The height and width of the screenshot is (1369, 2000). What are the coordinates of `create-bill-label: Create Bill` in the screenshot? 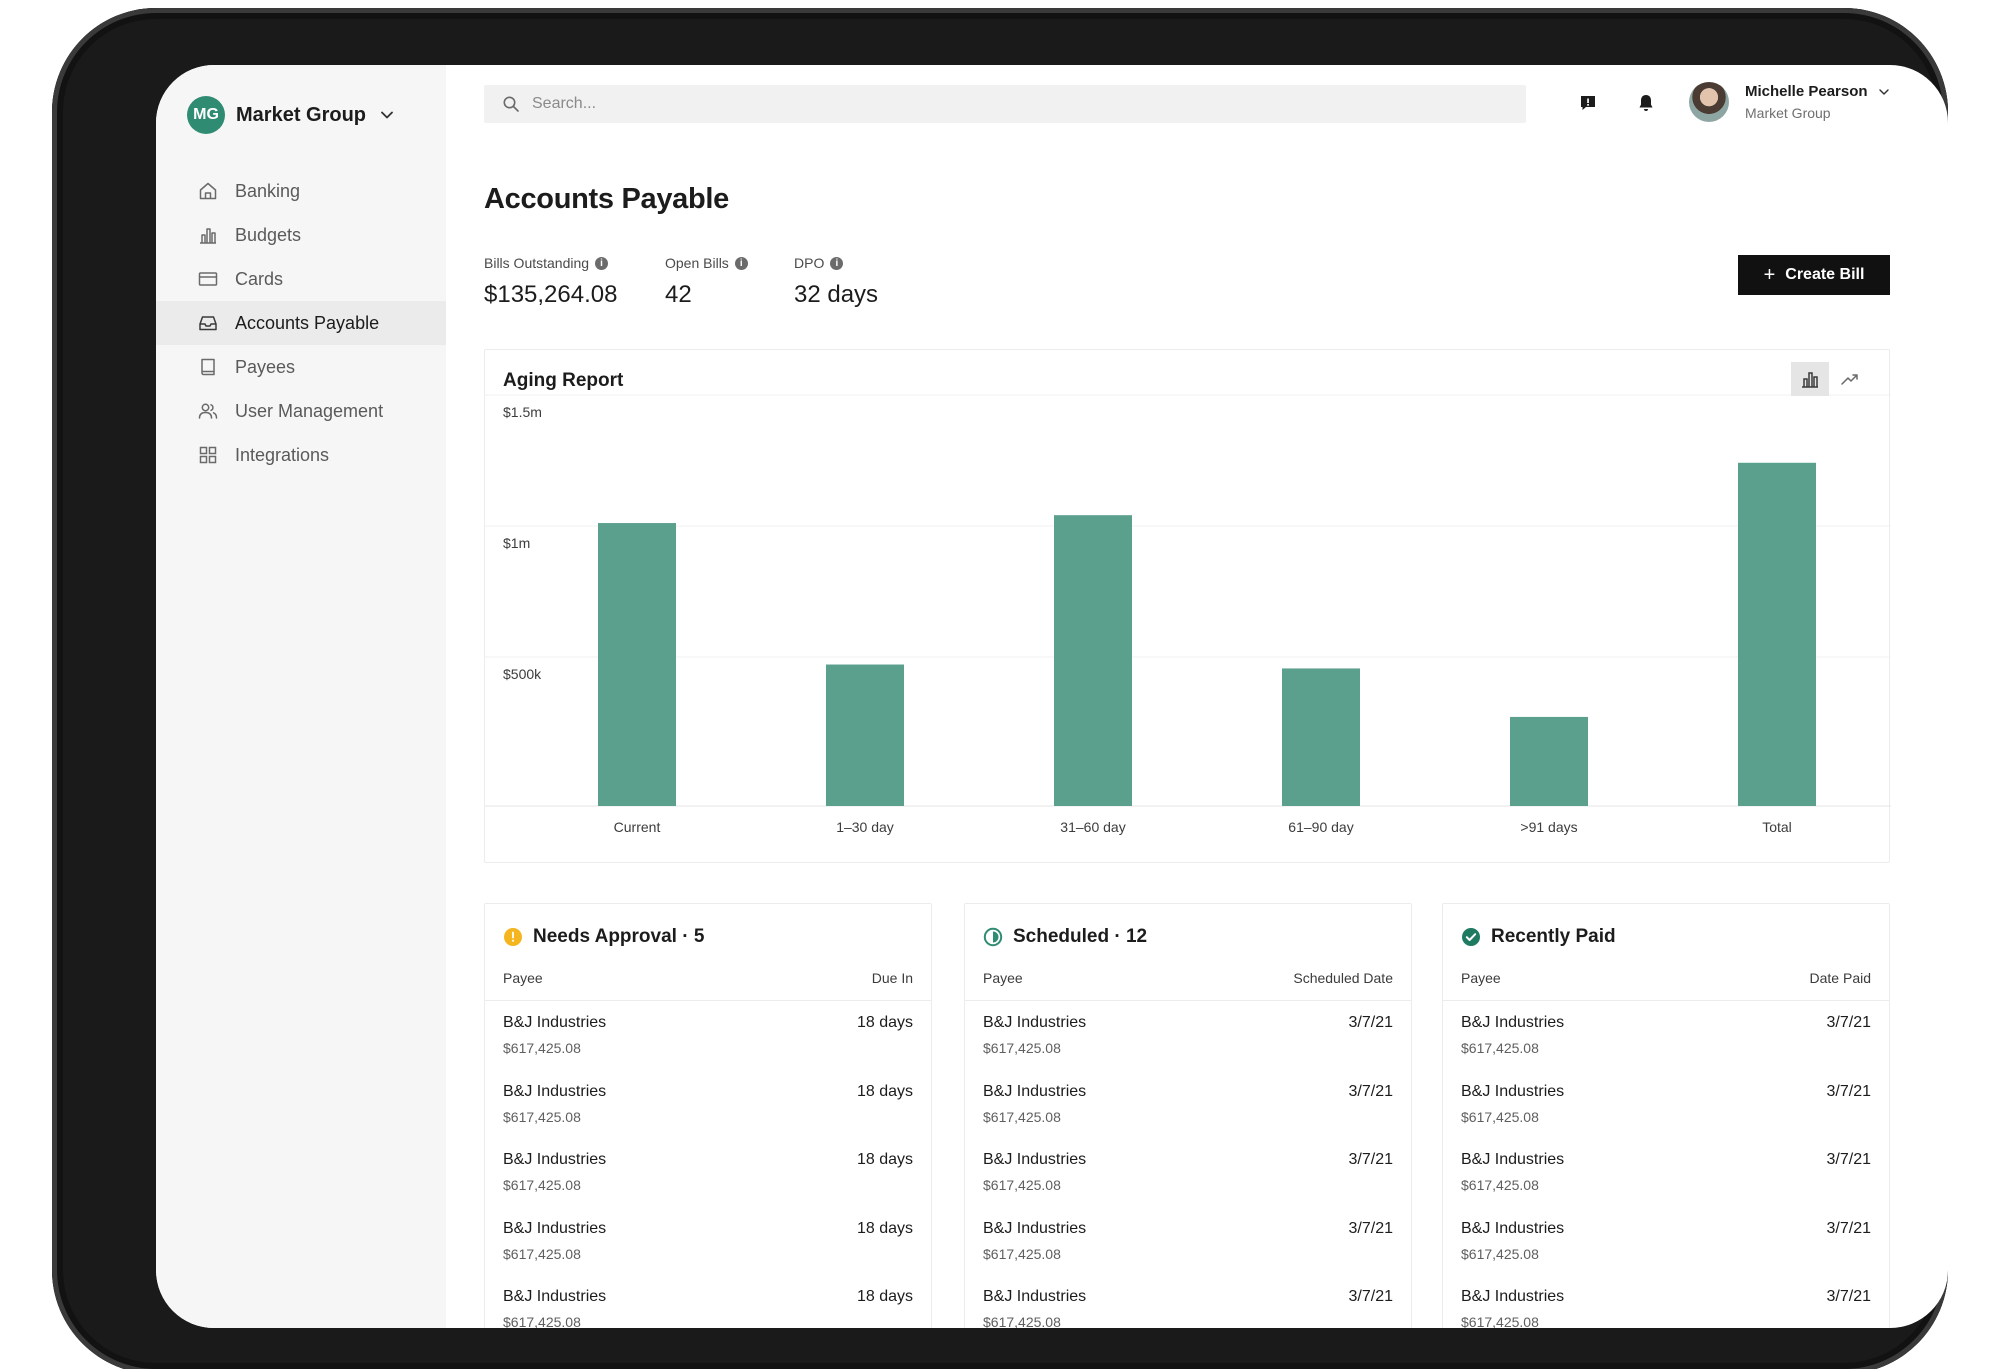 It's located at (1825, 274).